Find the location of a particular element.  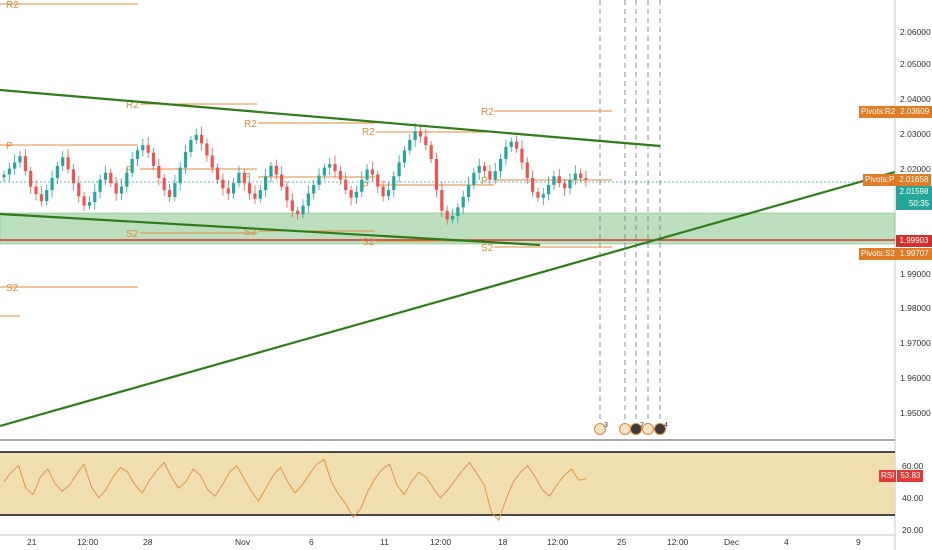

price-tick: 1.99000 is located at coordinates (915, 274).